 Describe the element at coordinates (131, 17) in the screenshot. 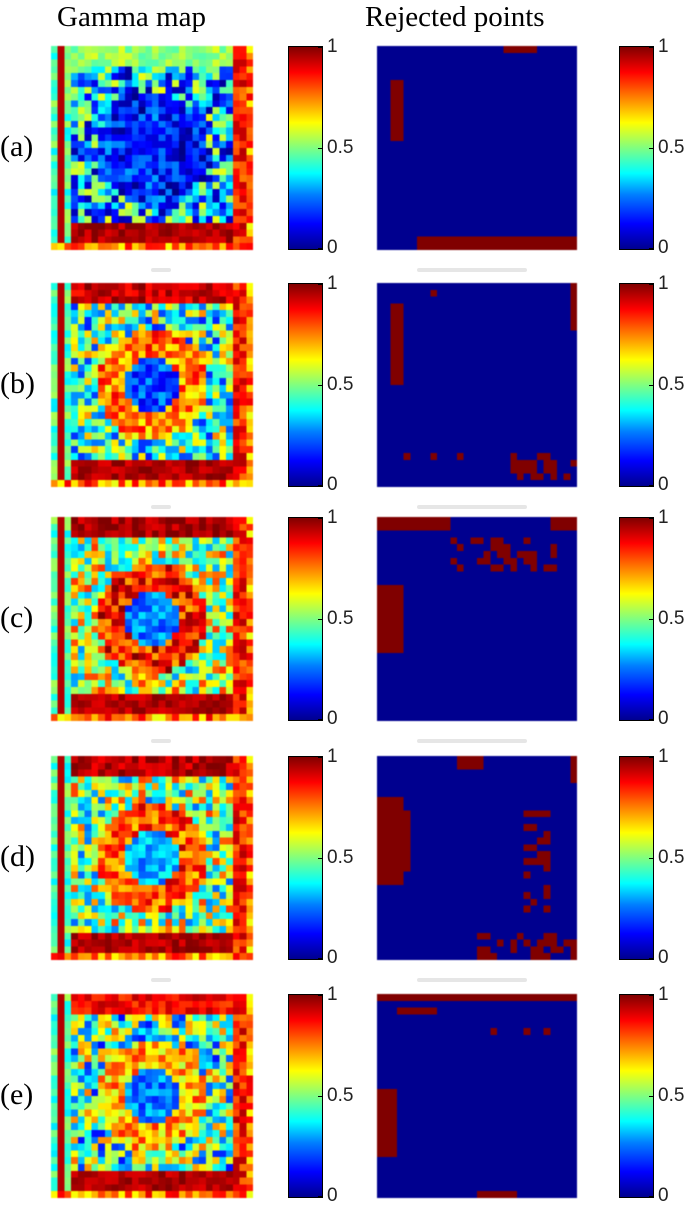

I see `gamma-map-header: Gamma map` at that location.